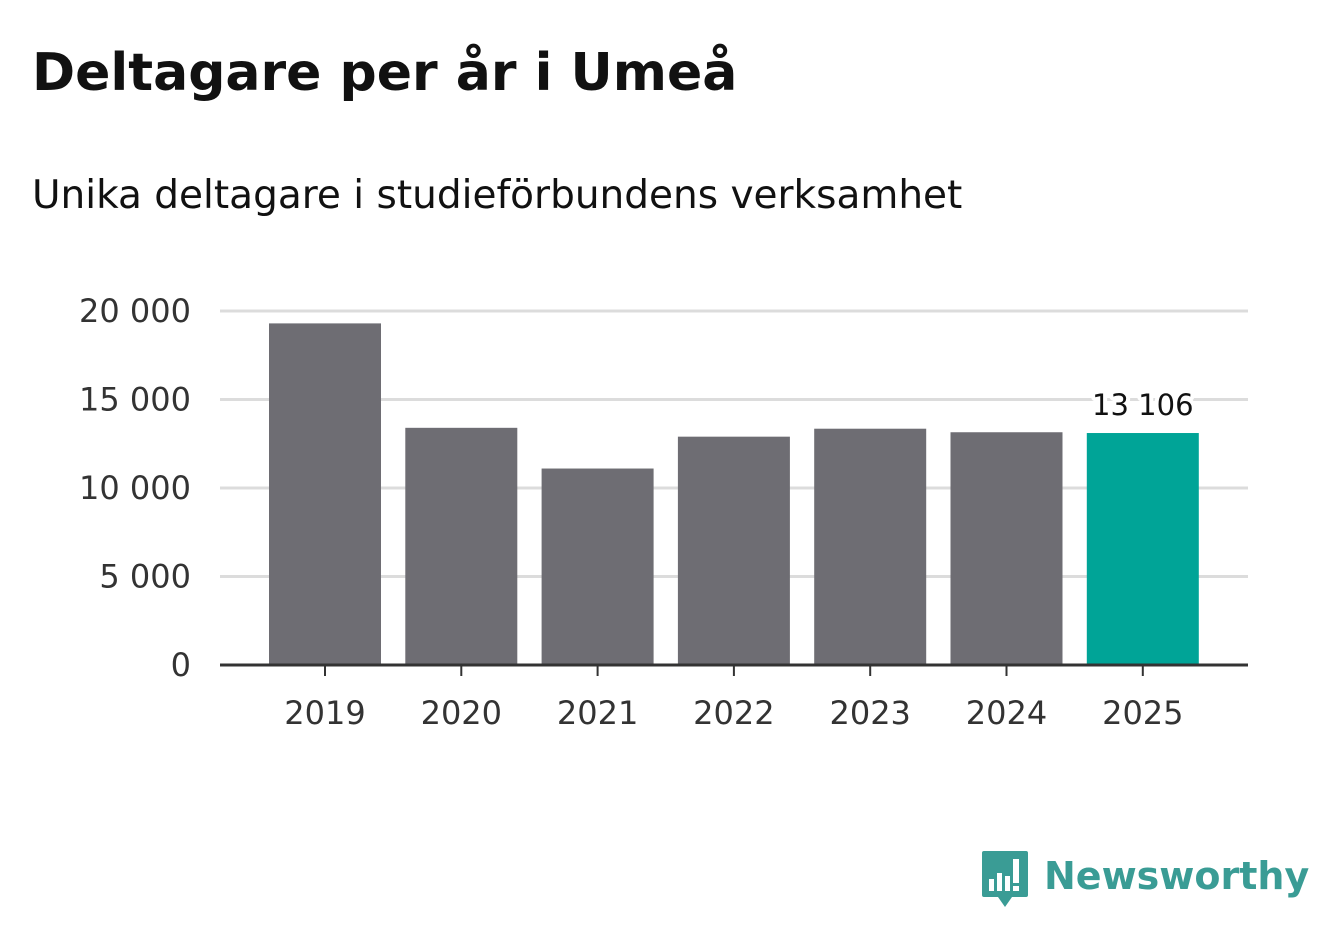 Image resolution: width=1322 pixels, height=939 pixels. What do you see at coordinates (181, 665) in the screenshot?
I see `y-tick-label: 0` at bounding box center [181, 665].